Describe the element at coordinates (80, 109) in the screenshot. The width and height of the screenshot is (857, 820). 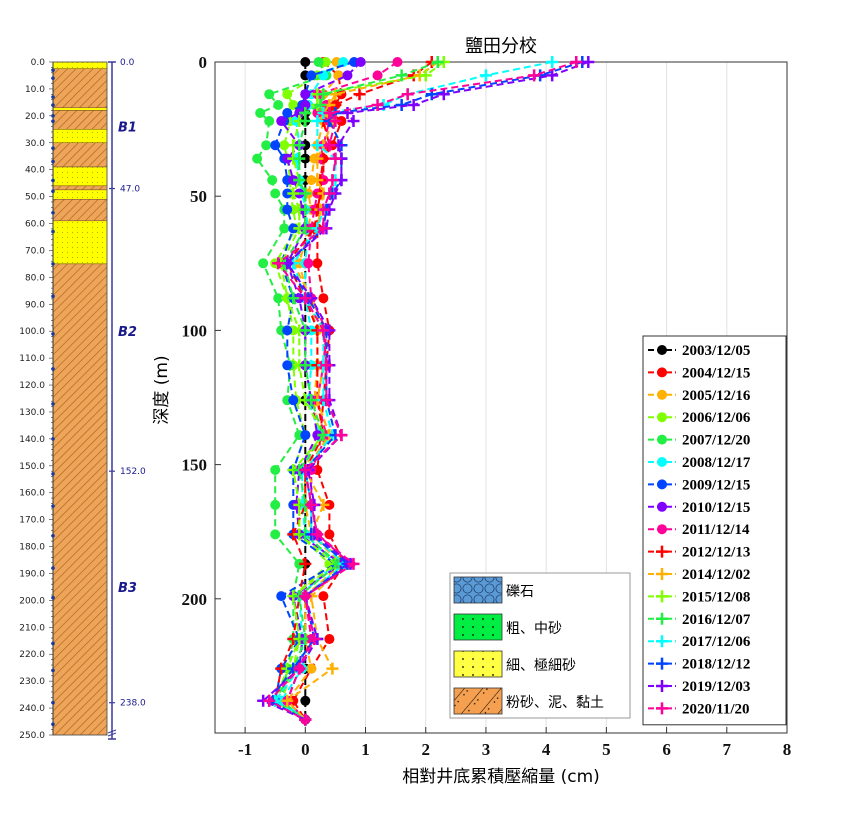
I see `column-layer-fine-sand` at that location.